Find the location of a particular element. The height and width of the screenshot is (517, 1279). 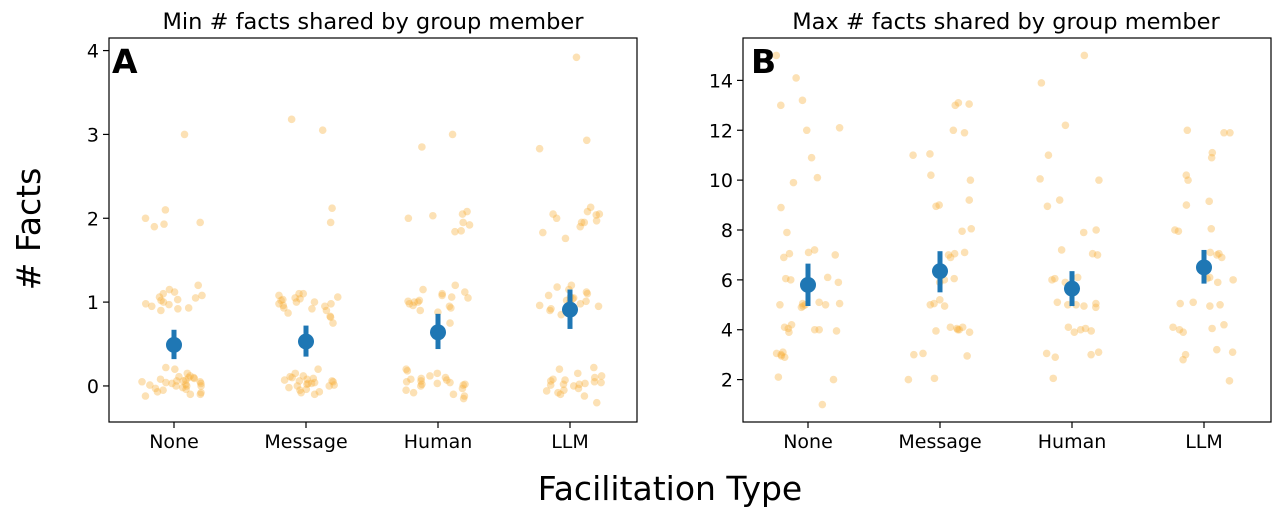

y-tick-label: 2 is located at coordinates (727, 381).